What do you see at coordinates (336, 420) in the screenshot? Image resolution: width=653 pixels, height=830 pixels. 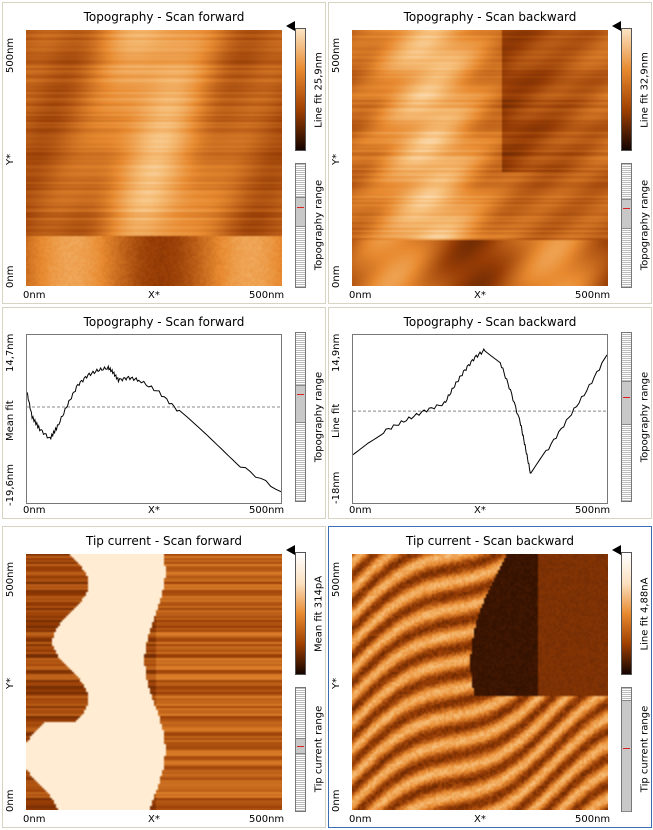 I see `y-axis-label: Line fit` at bounding box center [336, 420].